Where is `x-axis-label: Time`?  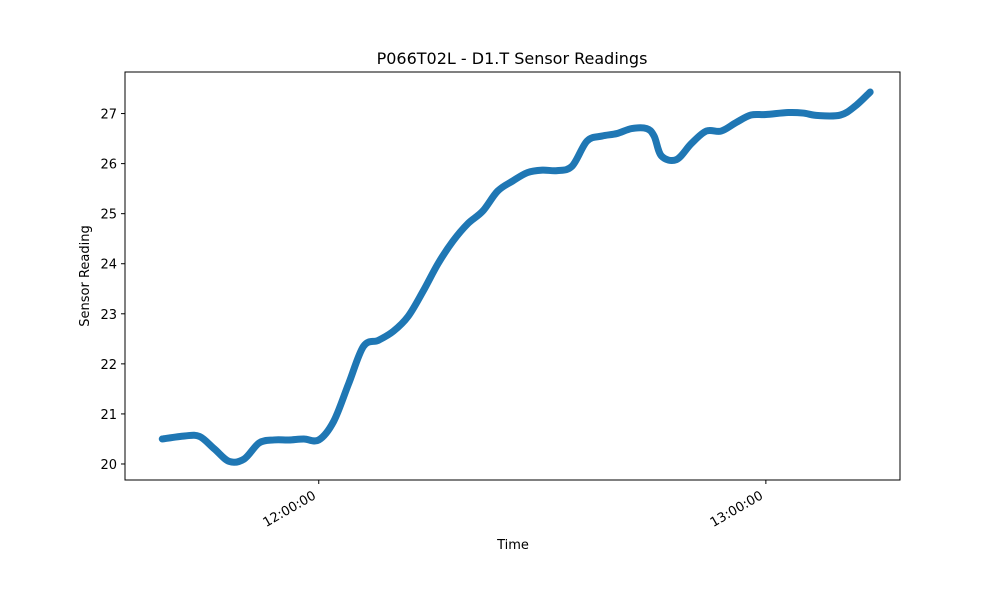
x-axis-label: Time is located at coordinates (512, 545).